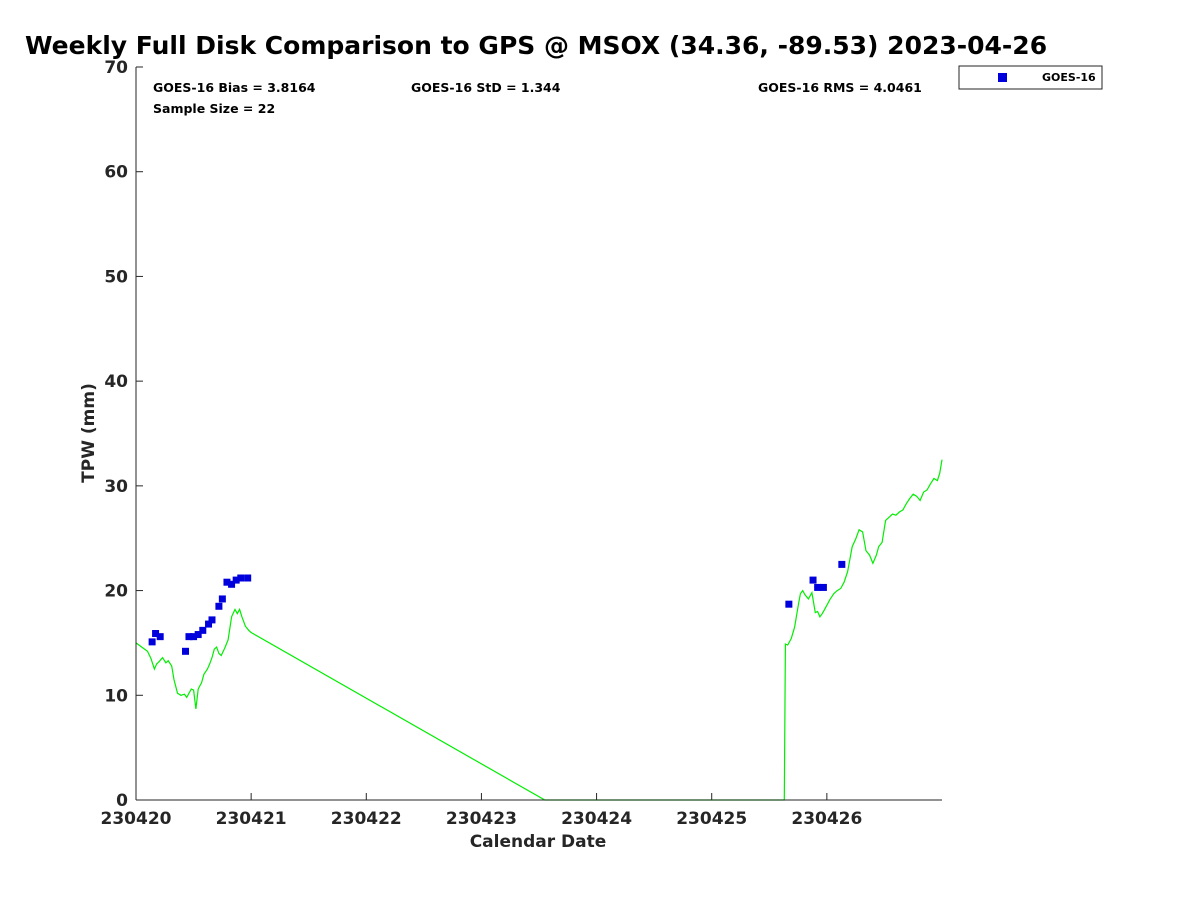 The image size is (1200, 900). What do you see at coordinates (116, 68) in the screenshot?
I see `y-tick-label: 70` at bounding box center [116, 68].